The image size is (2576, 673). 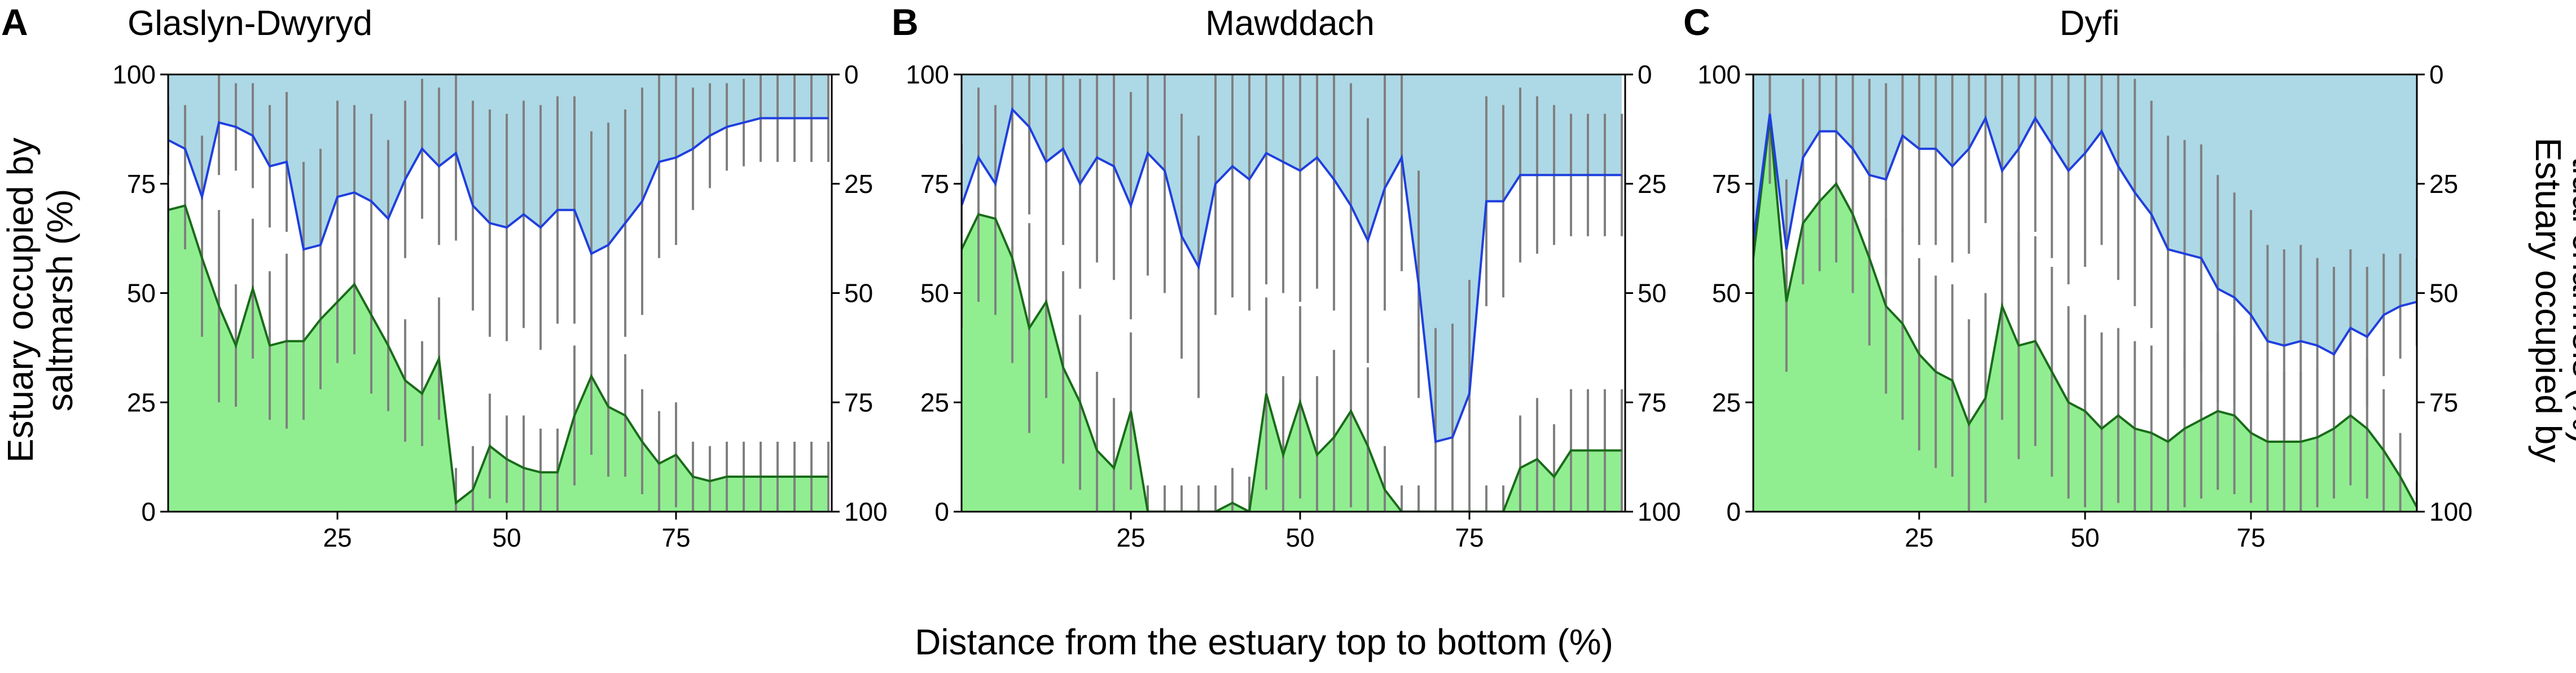 I want to click on y-axis-label-left-line-2: saltmarsh (%), so click(x=60, y=300).